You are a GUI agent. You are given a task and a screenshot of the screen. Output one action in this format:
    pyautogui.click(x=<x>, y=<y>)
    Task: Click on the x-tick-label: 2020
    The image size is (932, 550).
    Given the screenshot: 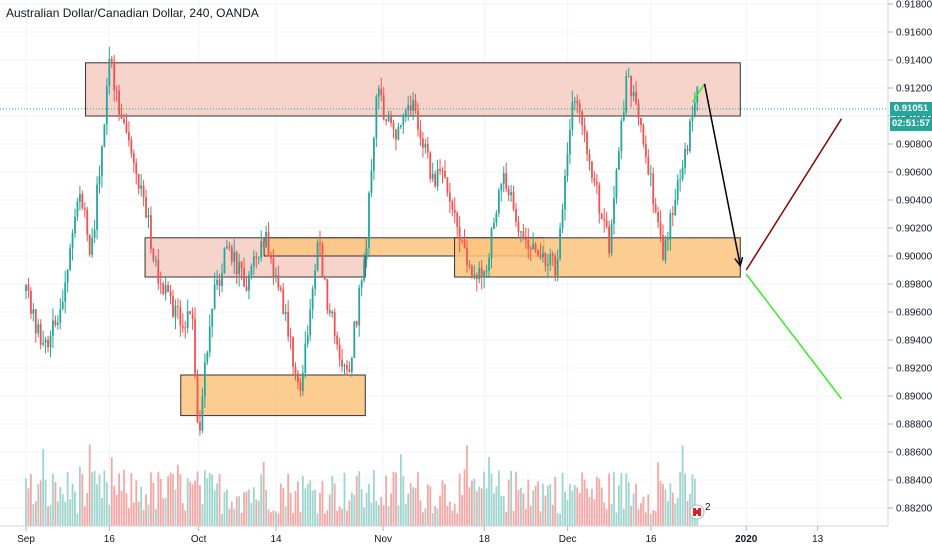 What is the action you would take?
    pyautogui.click(x=746, y=539)
    